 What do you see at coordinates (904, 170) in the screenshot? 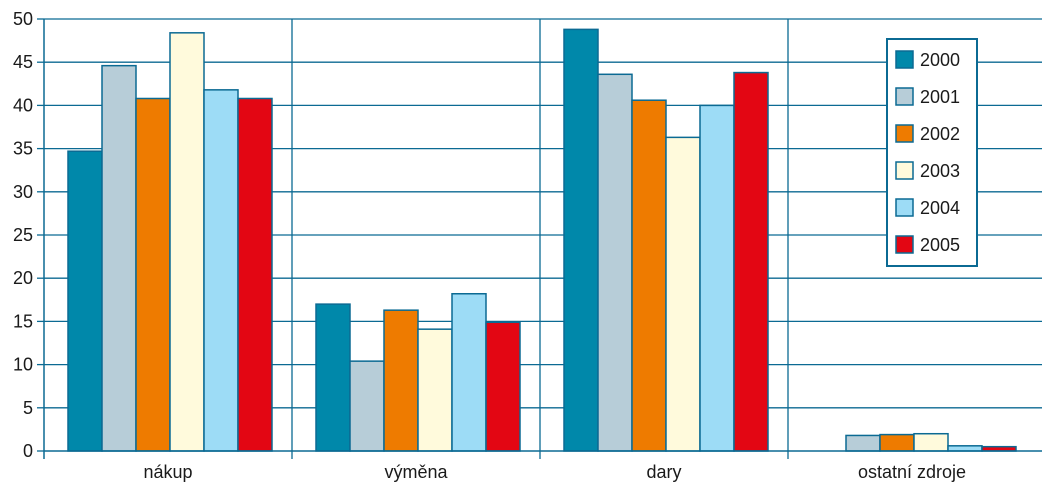
I see `legend-swatch-2003` at bounding box center [904, 170].